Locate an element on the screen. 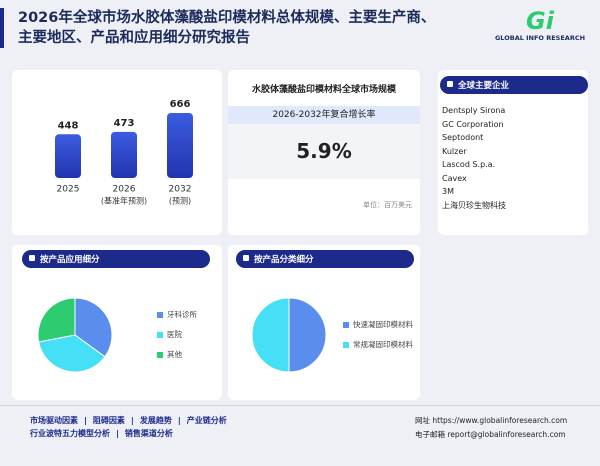  company: Cavex is located at coordinates (454, 178).